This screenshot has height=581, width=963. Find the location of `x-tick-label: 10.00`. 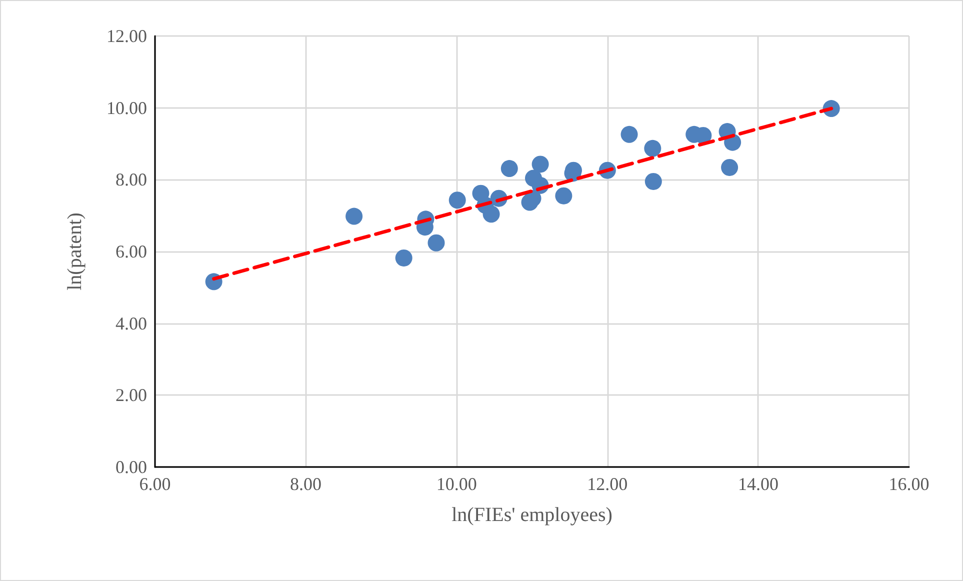

x-tick-label: 10.00 is located at coordinates (456, 484).